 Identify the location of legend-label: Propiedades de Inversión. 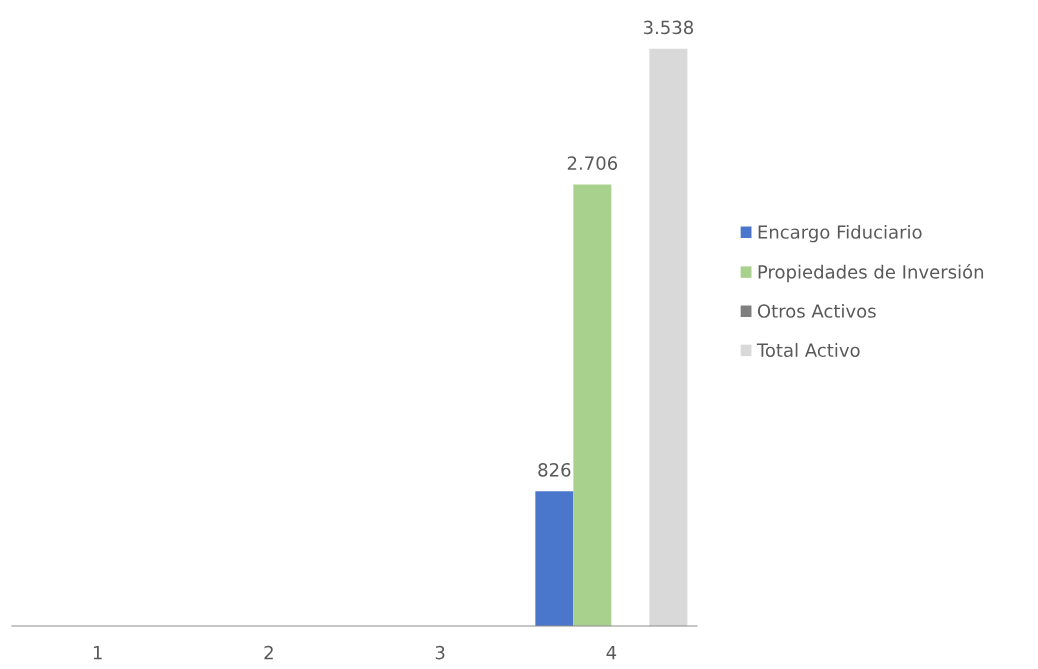
(871, 273).